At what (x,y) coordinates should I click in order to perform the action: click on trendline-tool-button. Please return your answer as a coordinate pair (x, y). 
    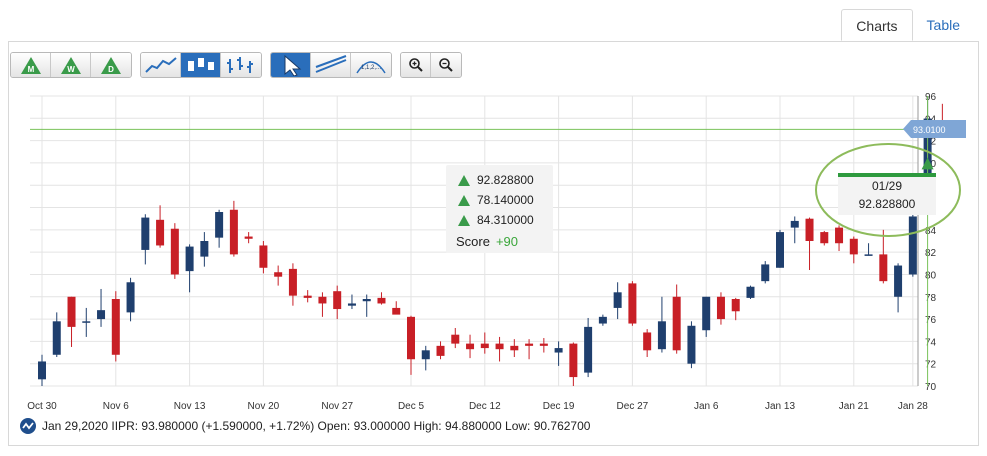
    Looking at the image, I should click on (331, 65).